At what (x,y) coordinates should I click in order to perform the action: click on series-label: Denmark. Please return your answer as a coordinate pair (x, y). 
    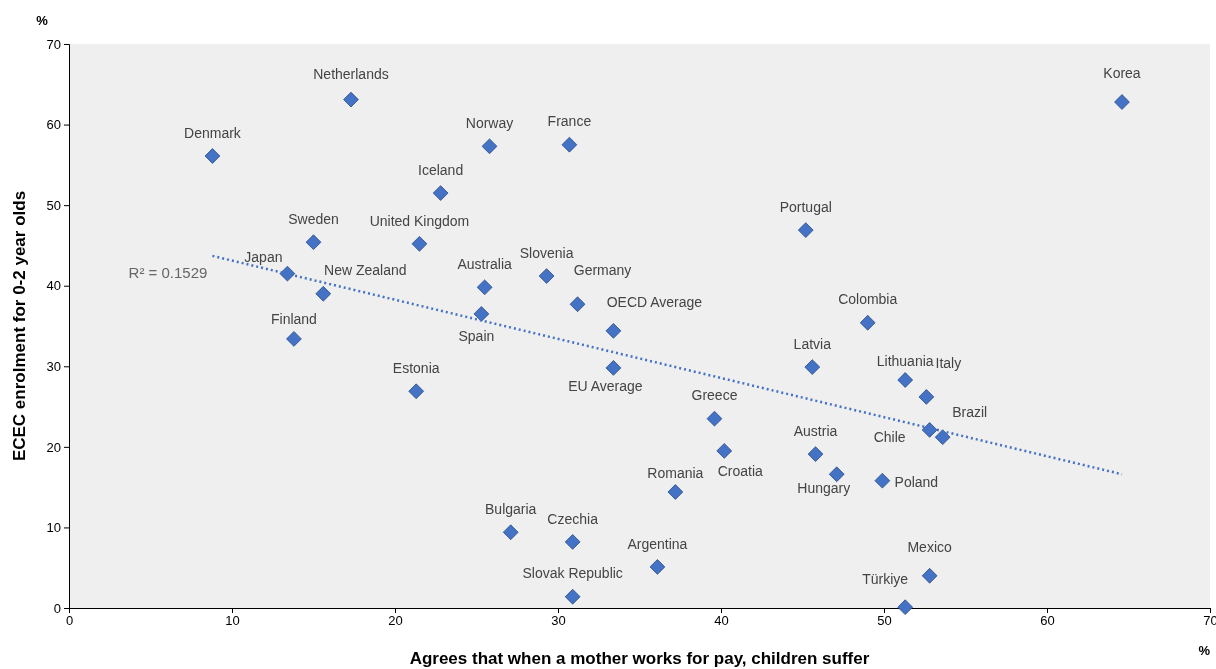
    Looking at the image, I should click on (213, 132).